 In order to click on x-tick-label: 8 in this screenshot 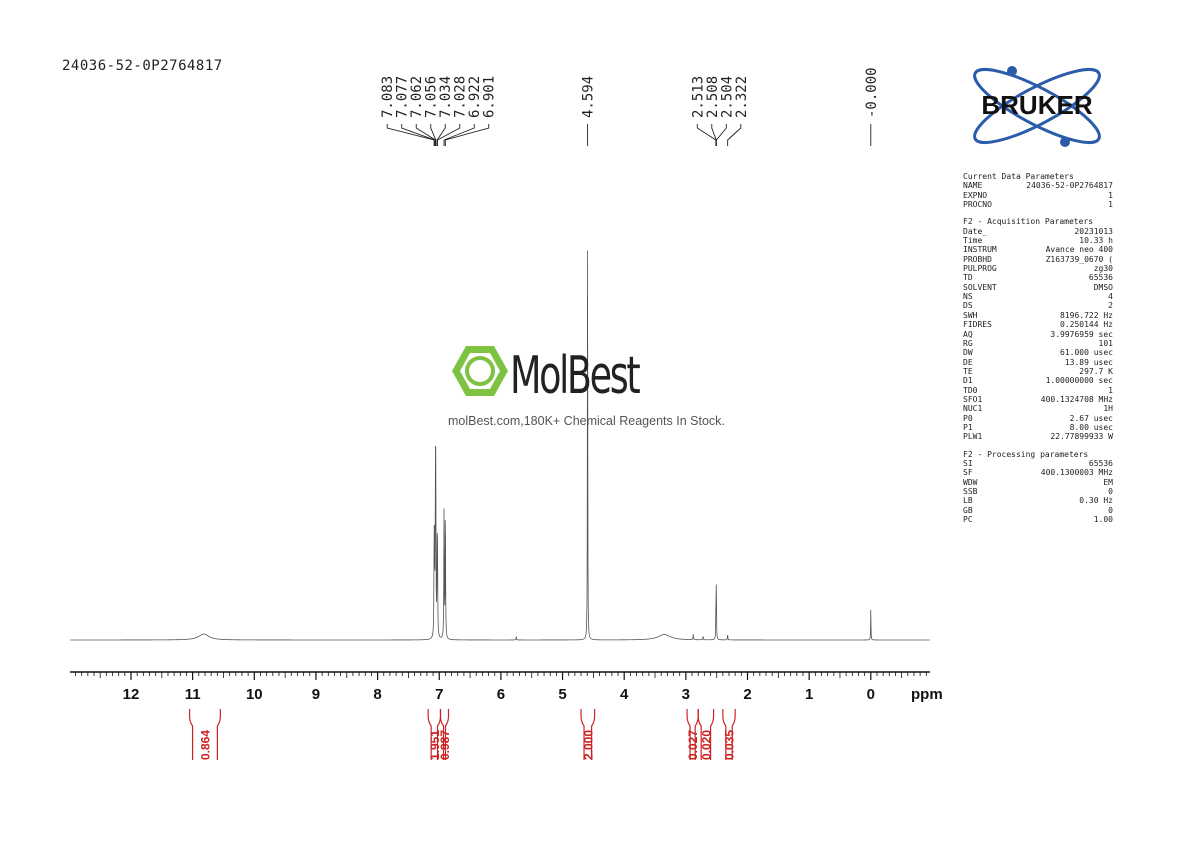, I will do `click(377, 694)`.